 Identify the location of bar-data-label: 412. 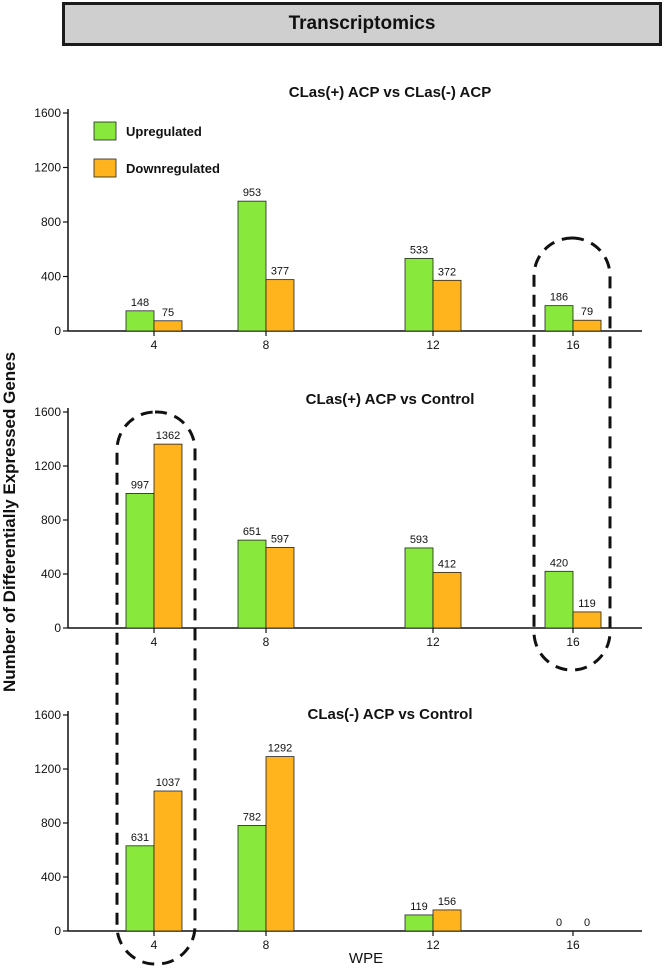
(447, 564).